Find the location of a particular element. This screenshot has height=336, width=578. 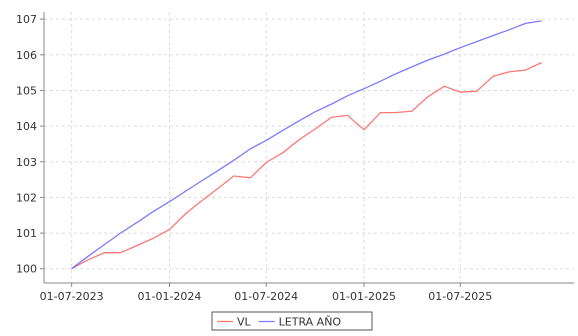

y-tick-label: 104 is located at coordinates (26, 126).